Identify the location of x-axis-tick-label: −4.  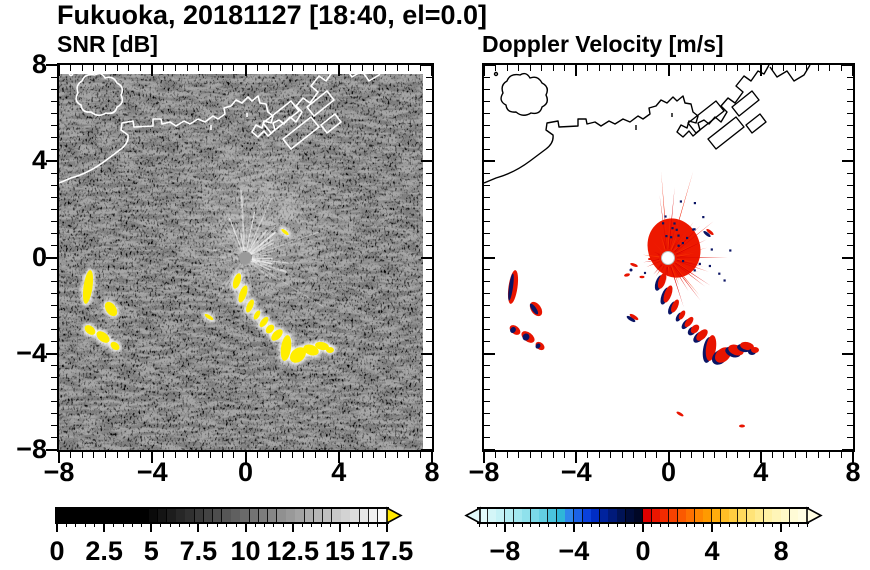
(576, 472).